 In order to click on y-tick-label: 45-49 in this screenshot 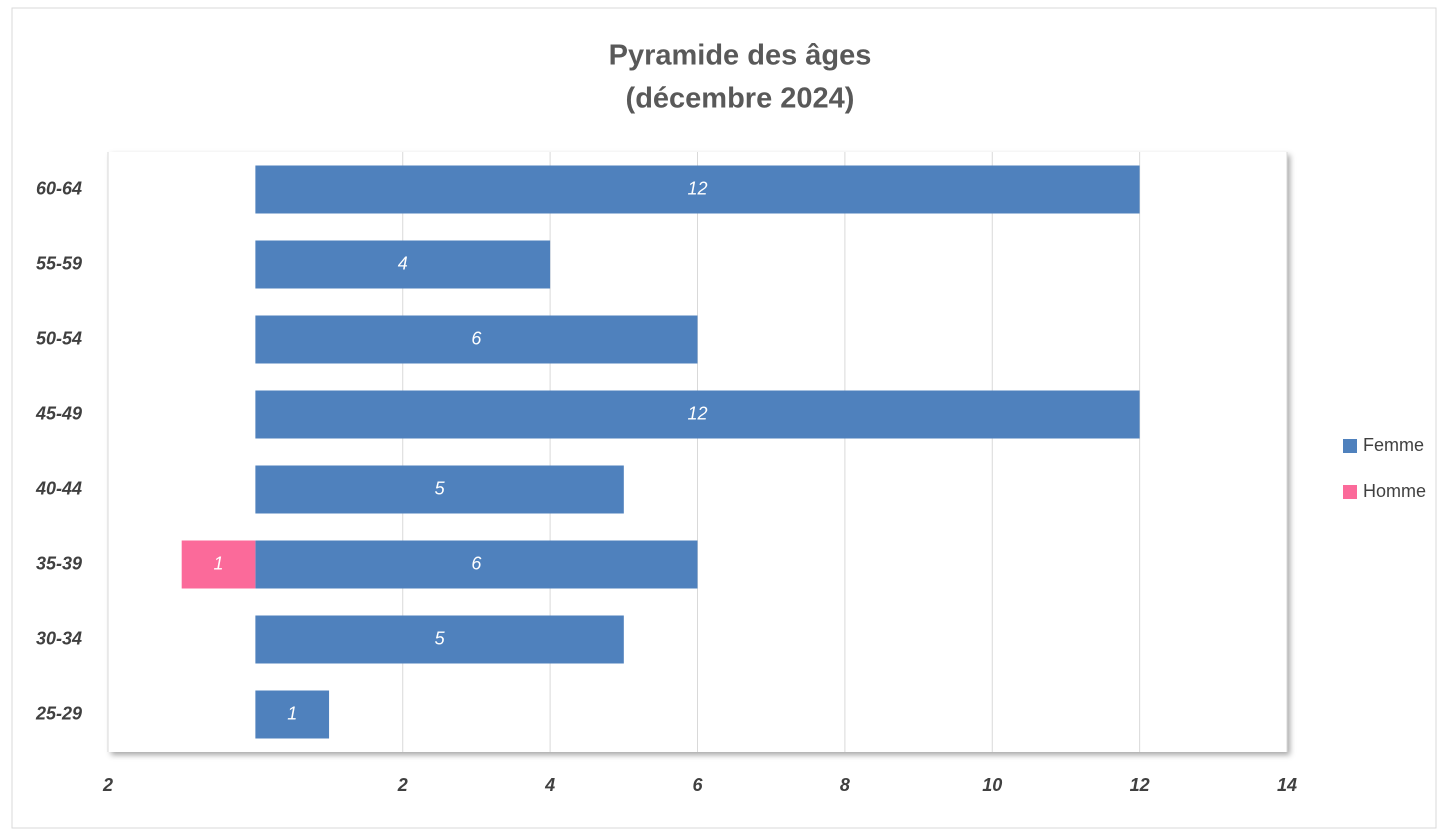, I will do `click(58, 413)`.